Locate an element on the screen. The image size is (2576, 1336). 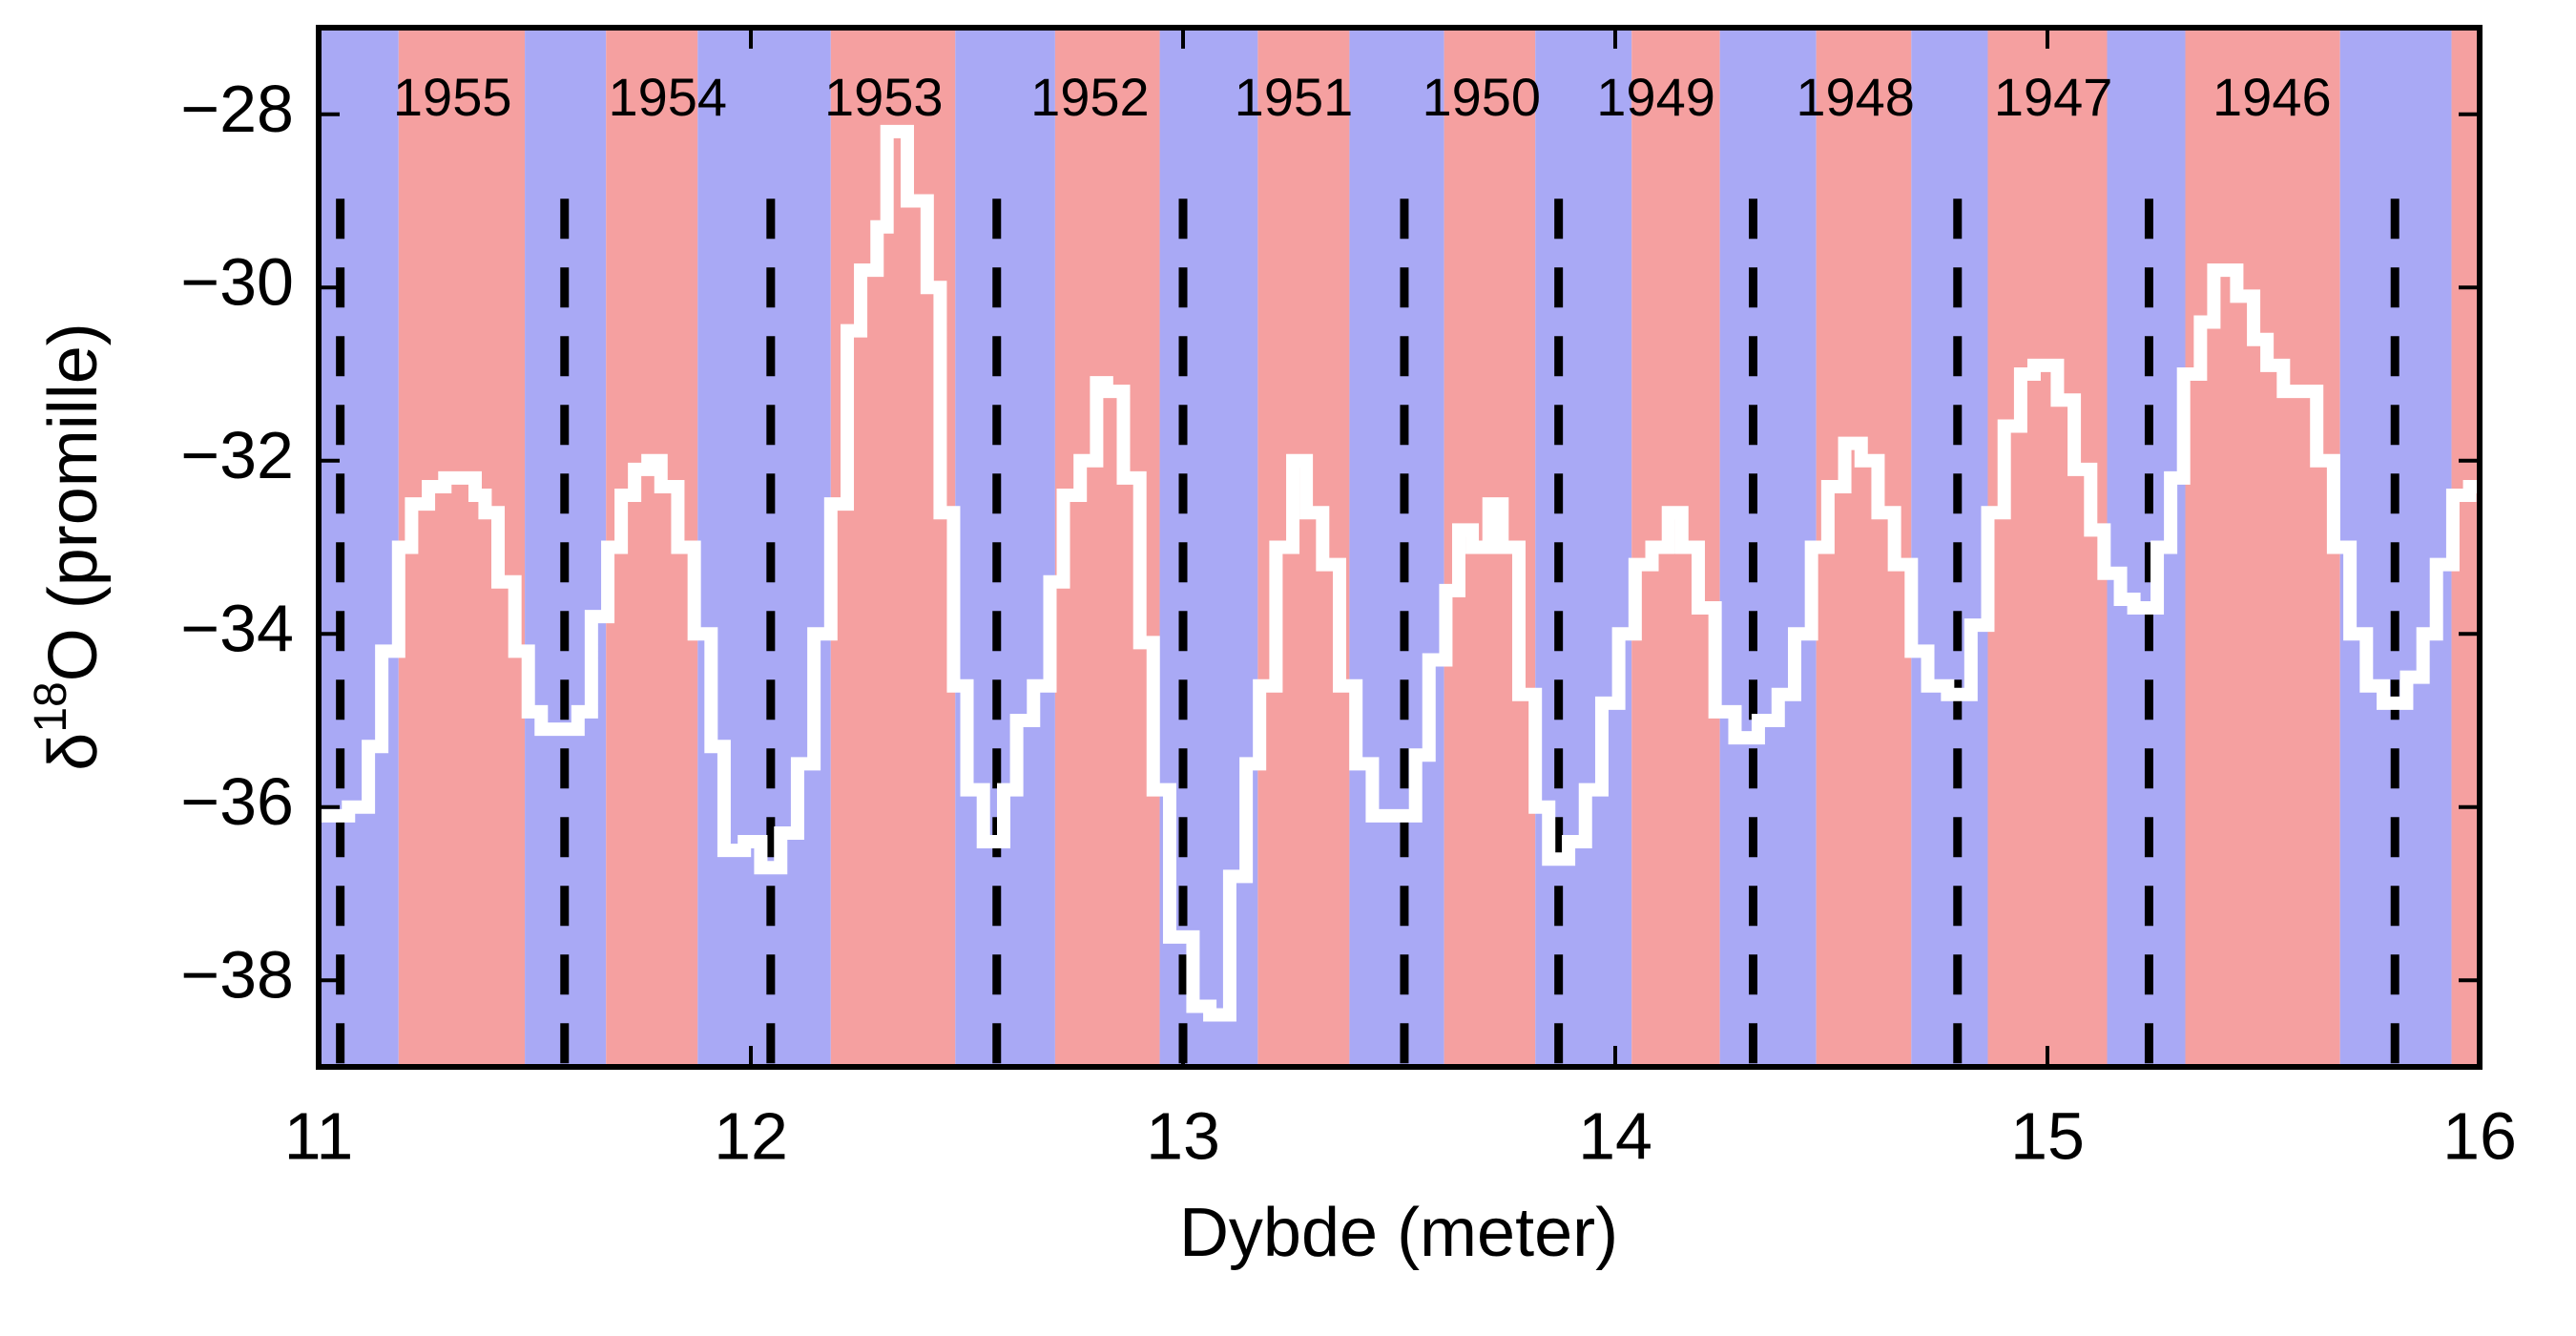
y-tick-label: −34 is located at coordinates (237, 629).